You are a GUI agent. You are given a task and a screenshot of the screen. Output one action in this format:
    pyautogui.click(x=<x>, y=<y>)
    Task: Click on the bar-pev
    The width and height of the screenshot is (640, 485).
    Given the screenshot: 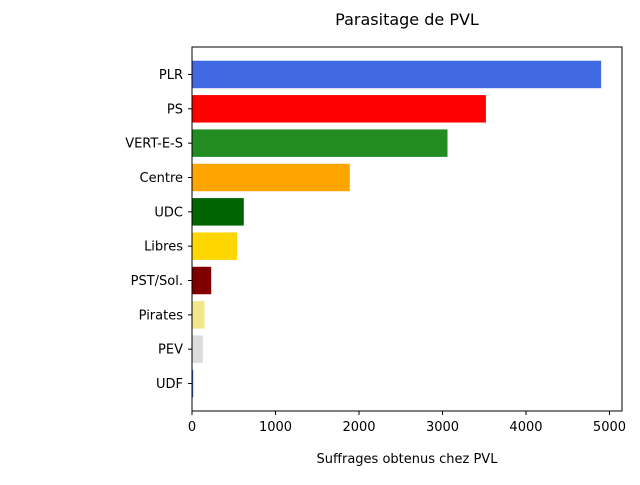 What is the action you would take?
    pyautogui.click(x=197, y=349)
    